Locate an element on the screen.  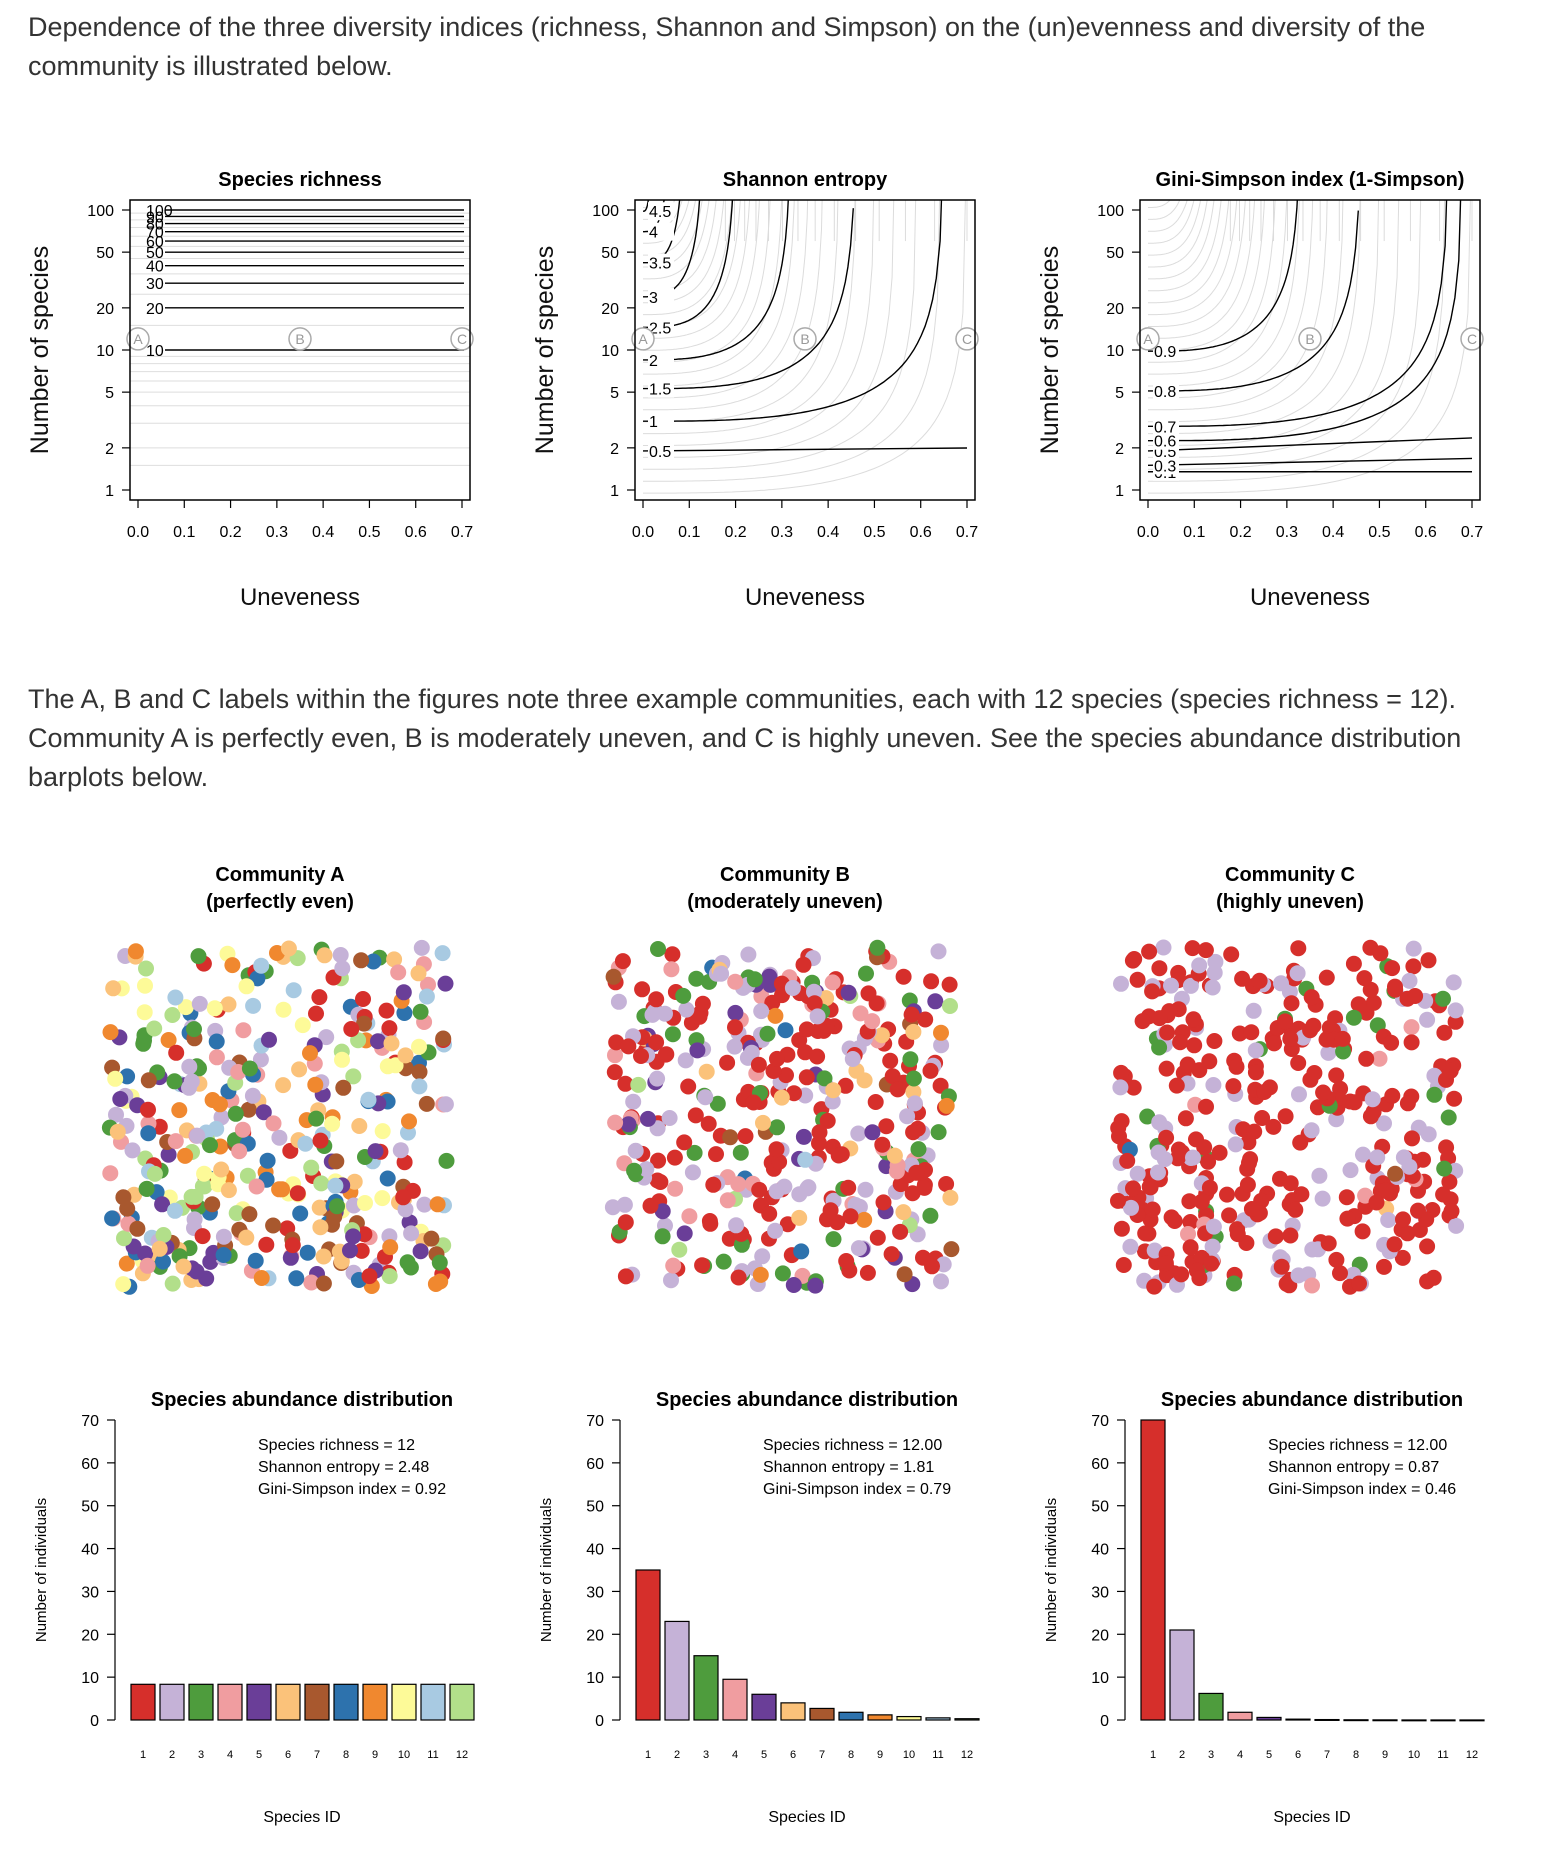
contour-line is located at coordinates (1253, 301).